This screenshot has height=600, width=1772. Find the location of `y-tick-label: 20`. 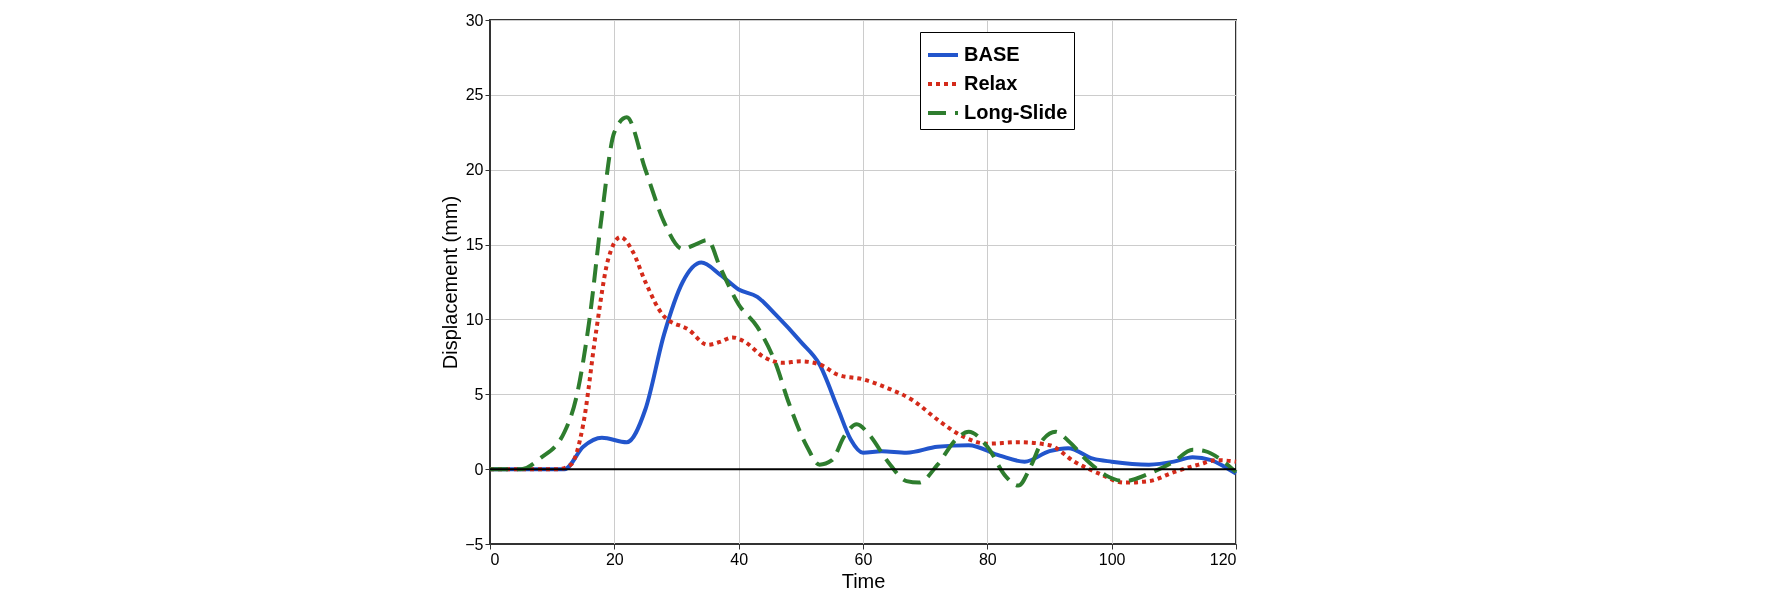

y-tick-label: 20 is located at coordinates (474, 170).